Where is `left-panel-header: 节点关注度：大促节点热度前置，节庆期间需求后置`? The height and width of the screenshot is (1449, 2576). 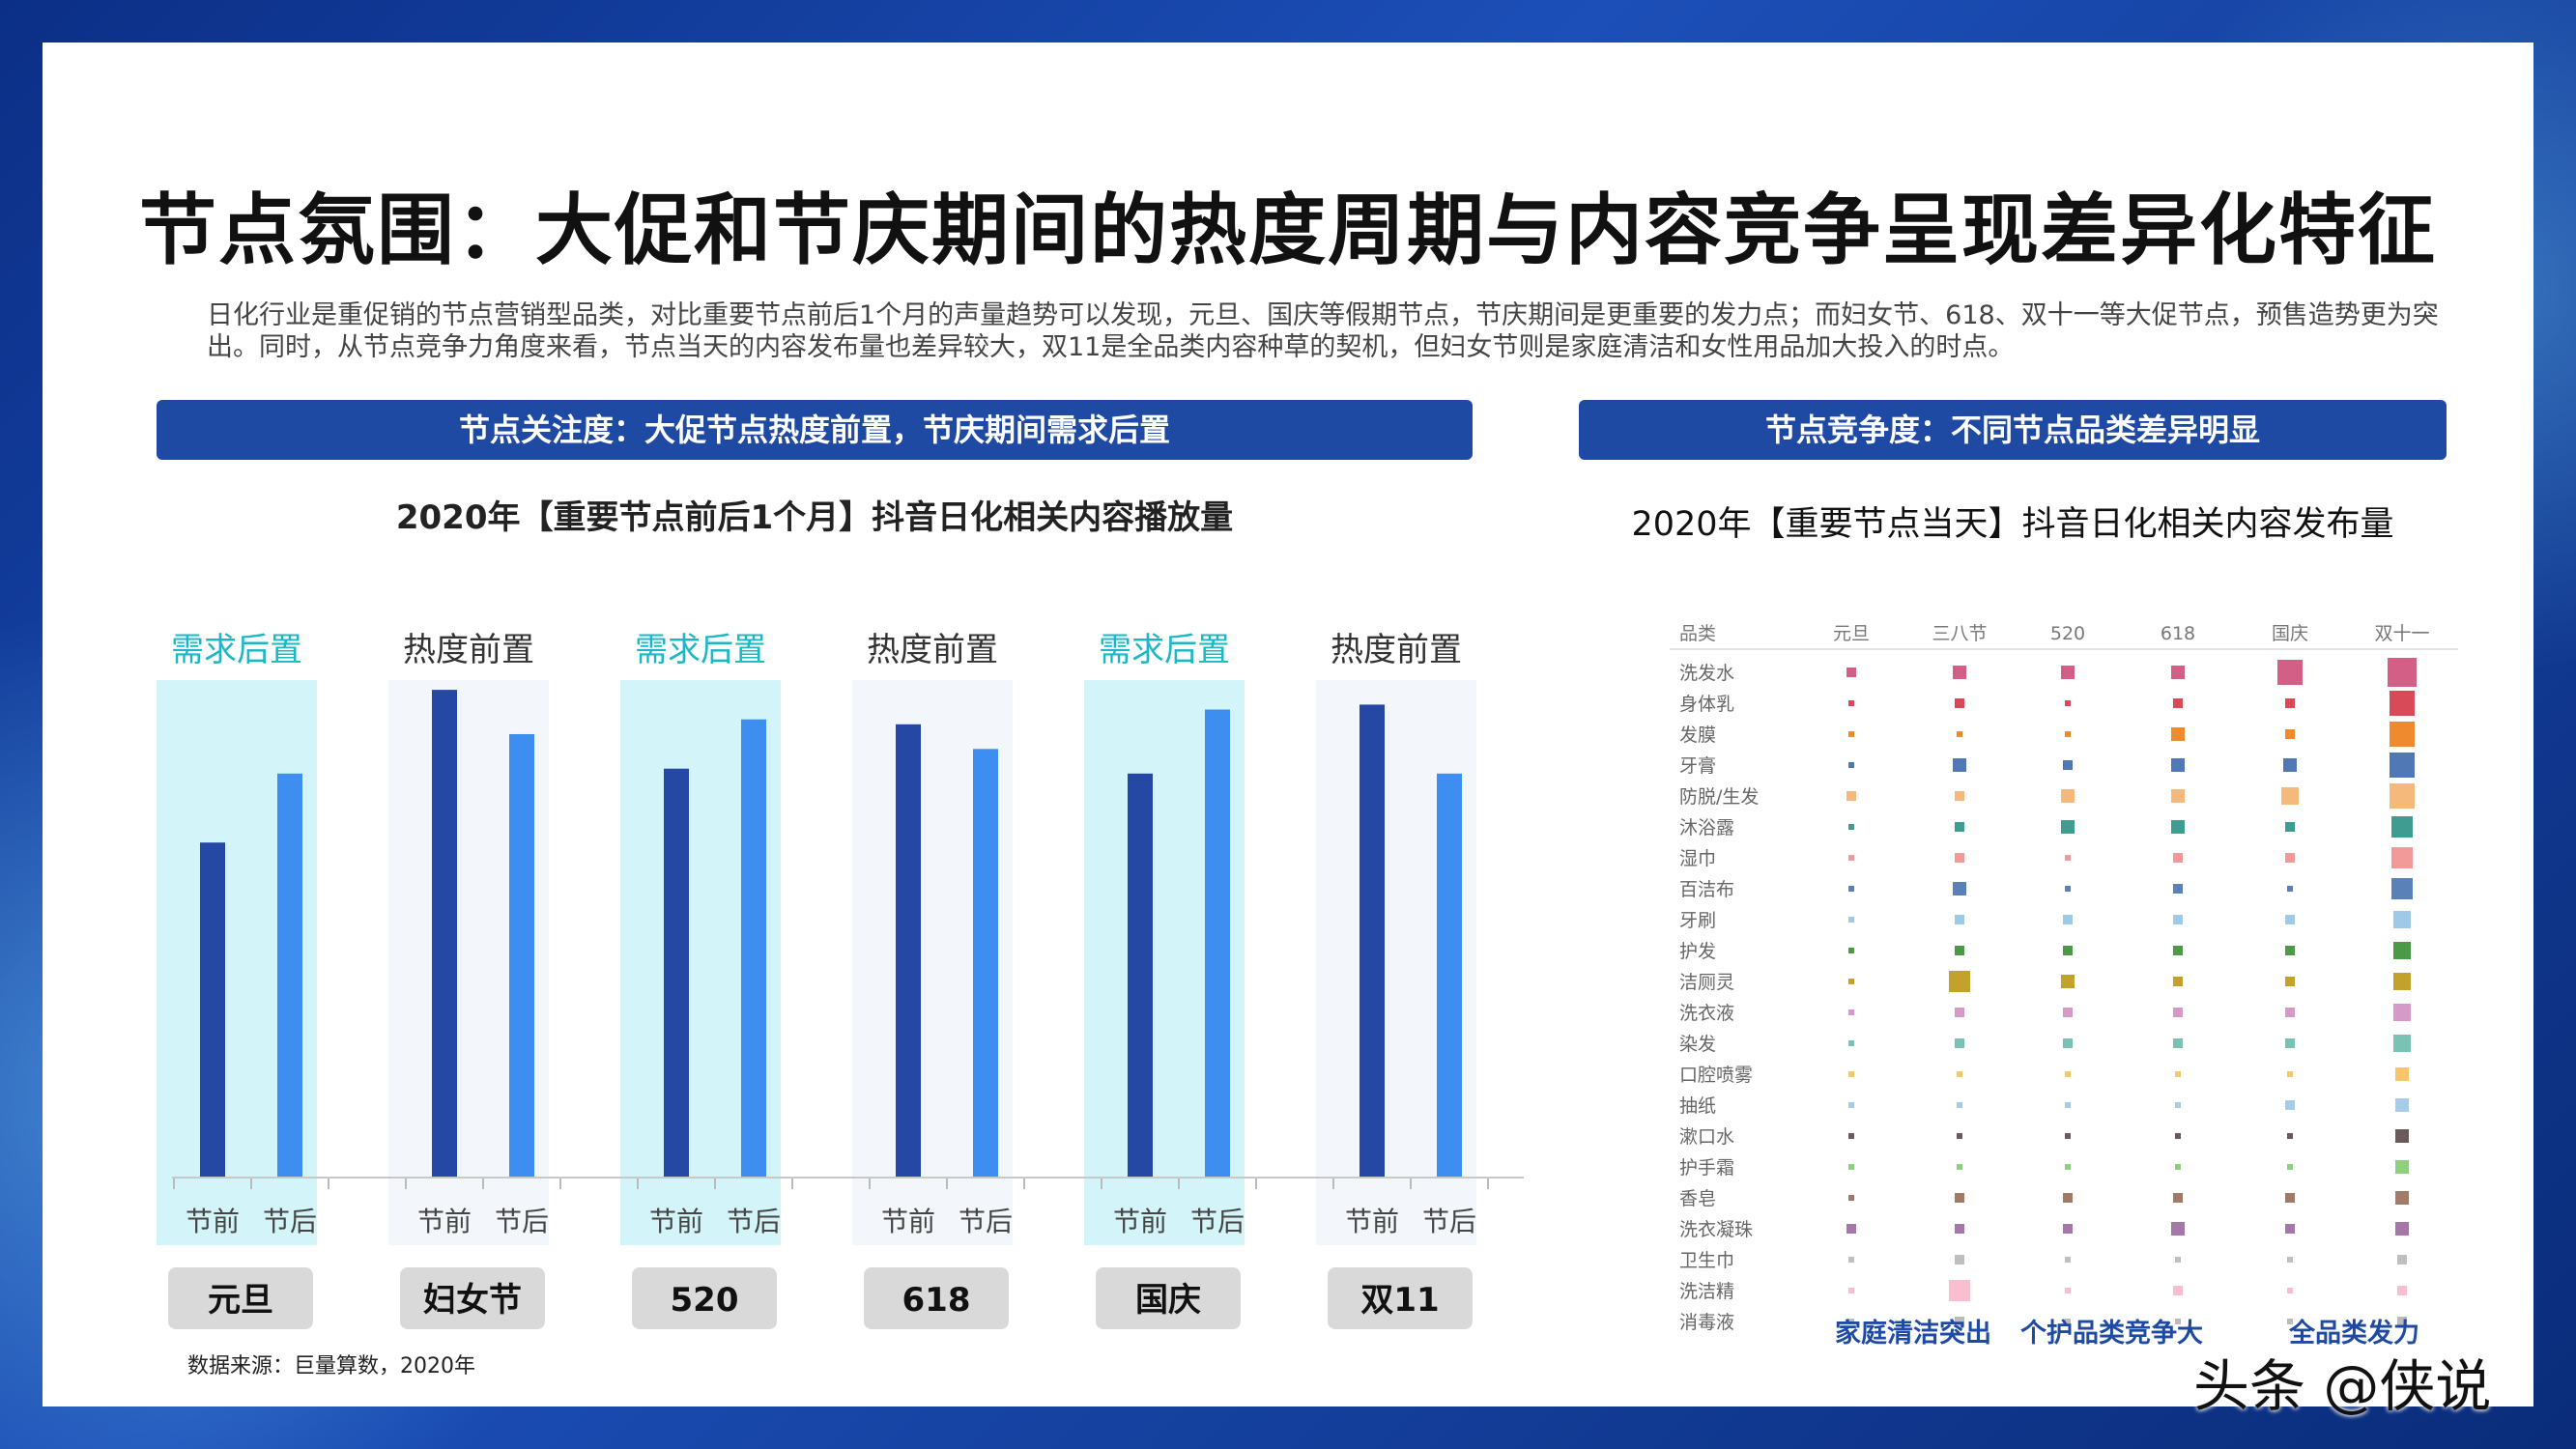
left-panel-header: 节点关注度：大促节点热度前置，节庆期间需求后置 is located at coordinates (815, 430).